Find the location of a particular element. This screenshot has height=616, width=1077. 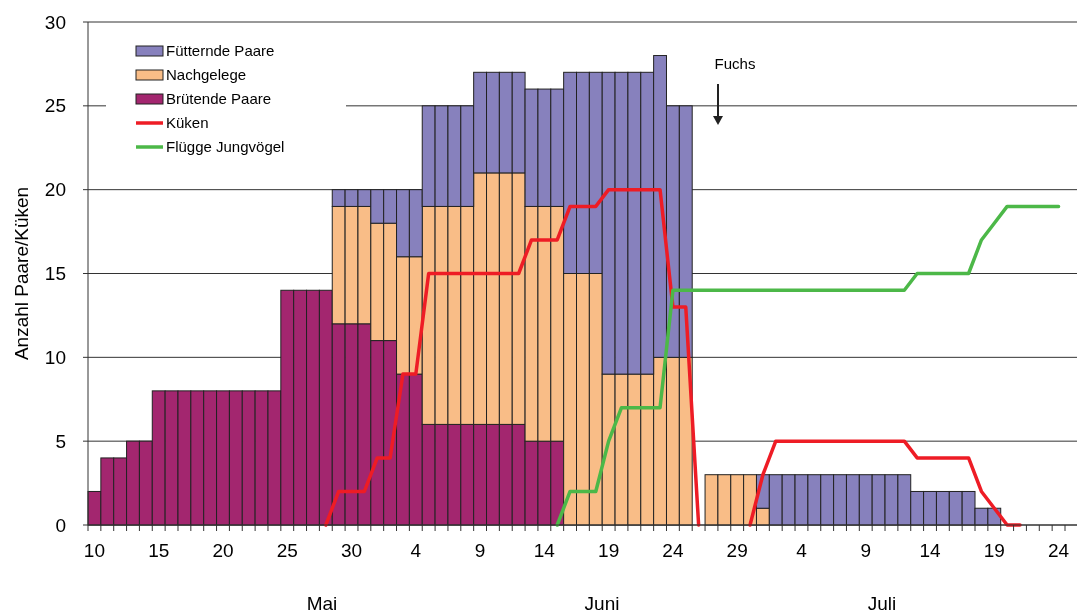

legend-label: Küken is located at coordinates (187, 123).